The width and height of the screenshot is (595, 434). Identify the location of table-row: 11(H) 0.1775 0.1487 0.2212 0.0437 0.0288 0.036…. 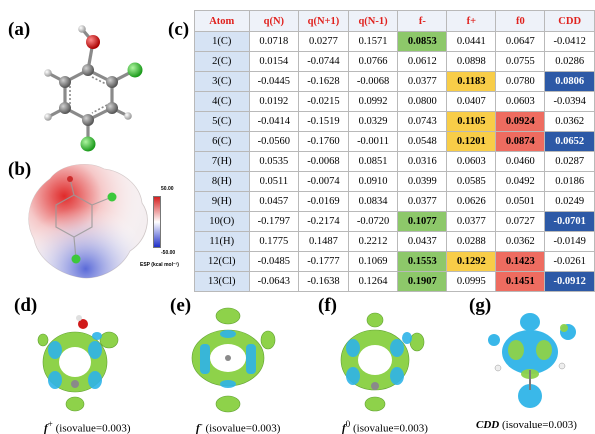
(394, 241).